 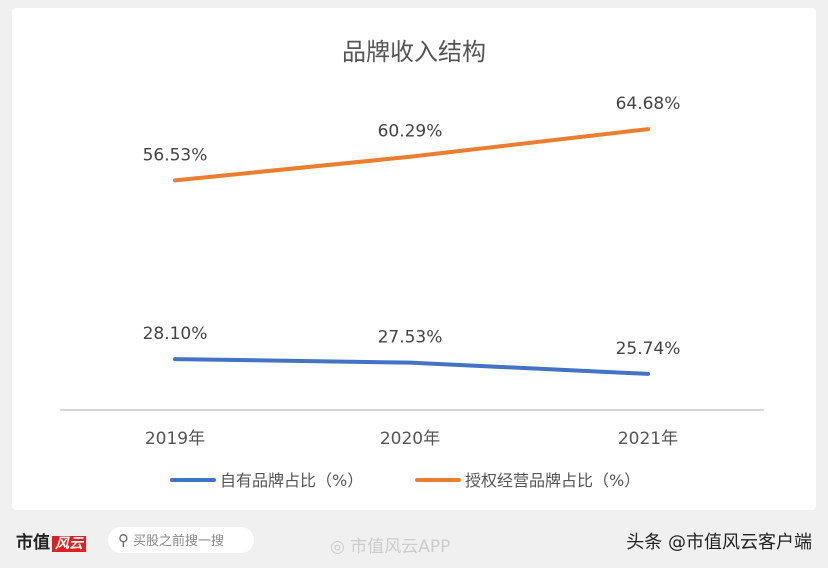 I want to click on x-tick-label: 2021年, so click(x=648, y=439).